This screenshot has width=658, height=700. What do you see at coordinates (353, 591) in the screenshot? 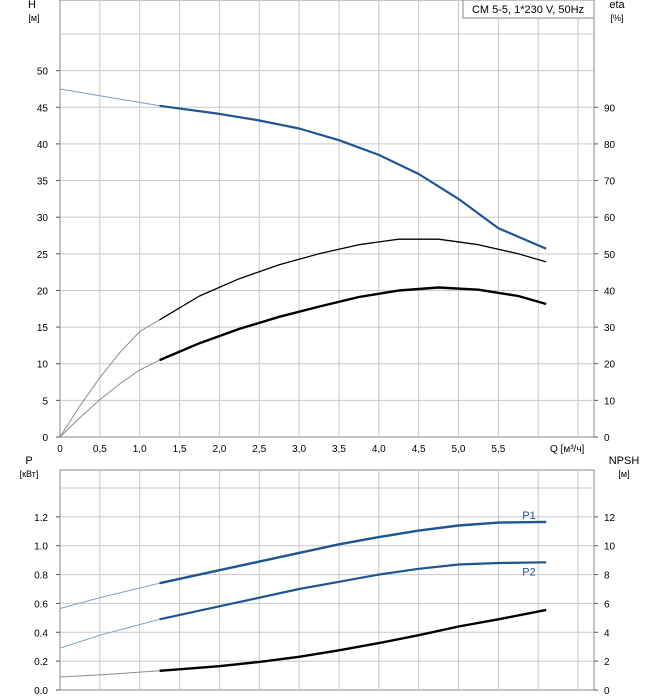
I see `p2-curve-line` at bounding box center [353, 591].